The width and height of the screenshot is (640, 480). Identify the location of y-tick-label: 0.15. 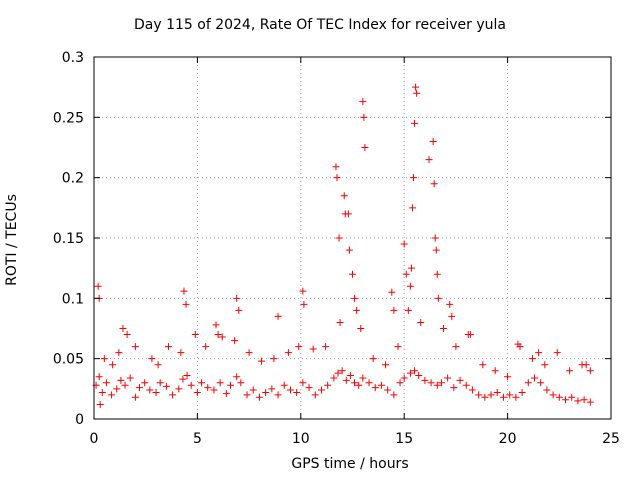
(68, 239).